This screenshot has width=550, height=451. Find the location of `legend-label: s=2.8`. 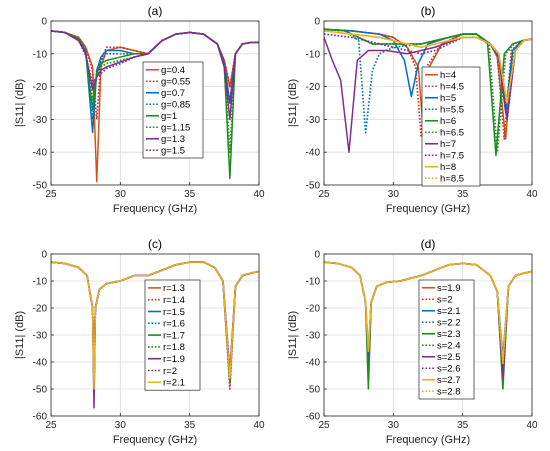

legend-label: s=2.8 is located at coordinates (449, 392).